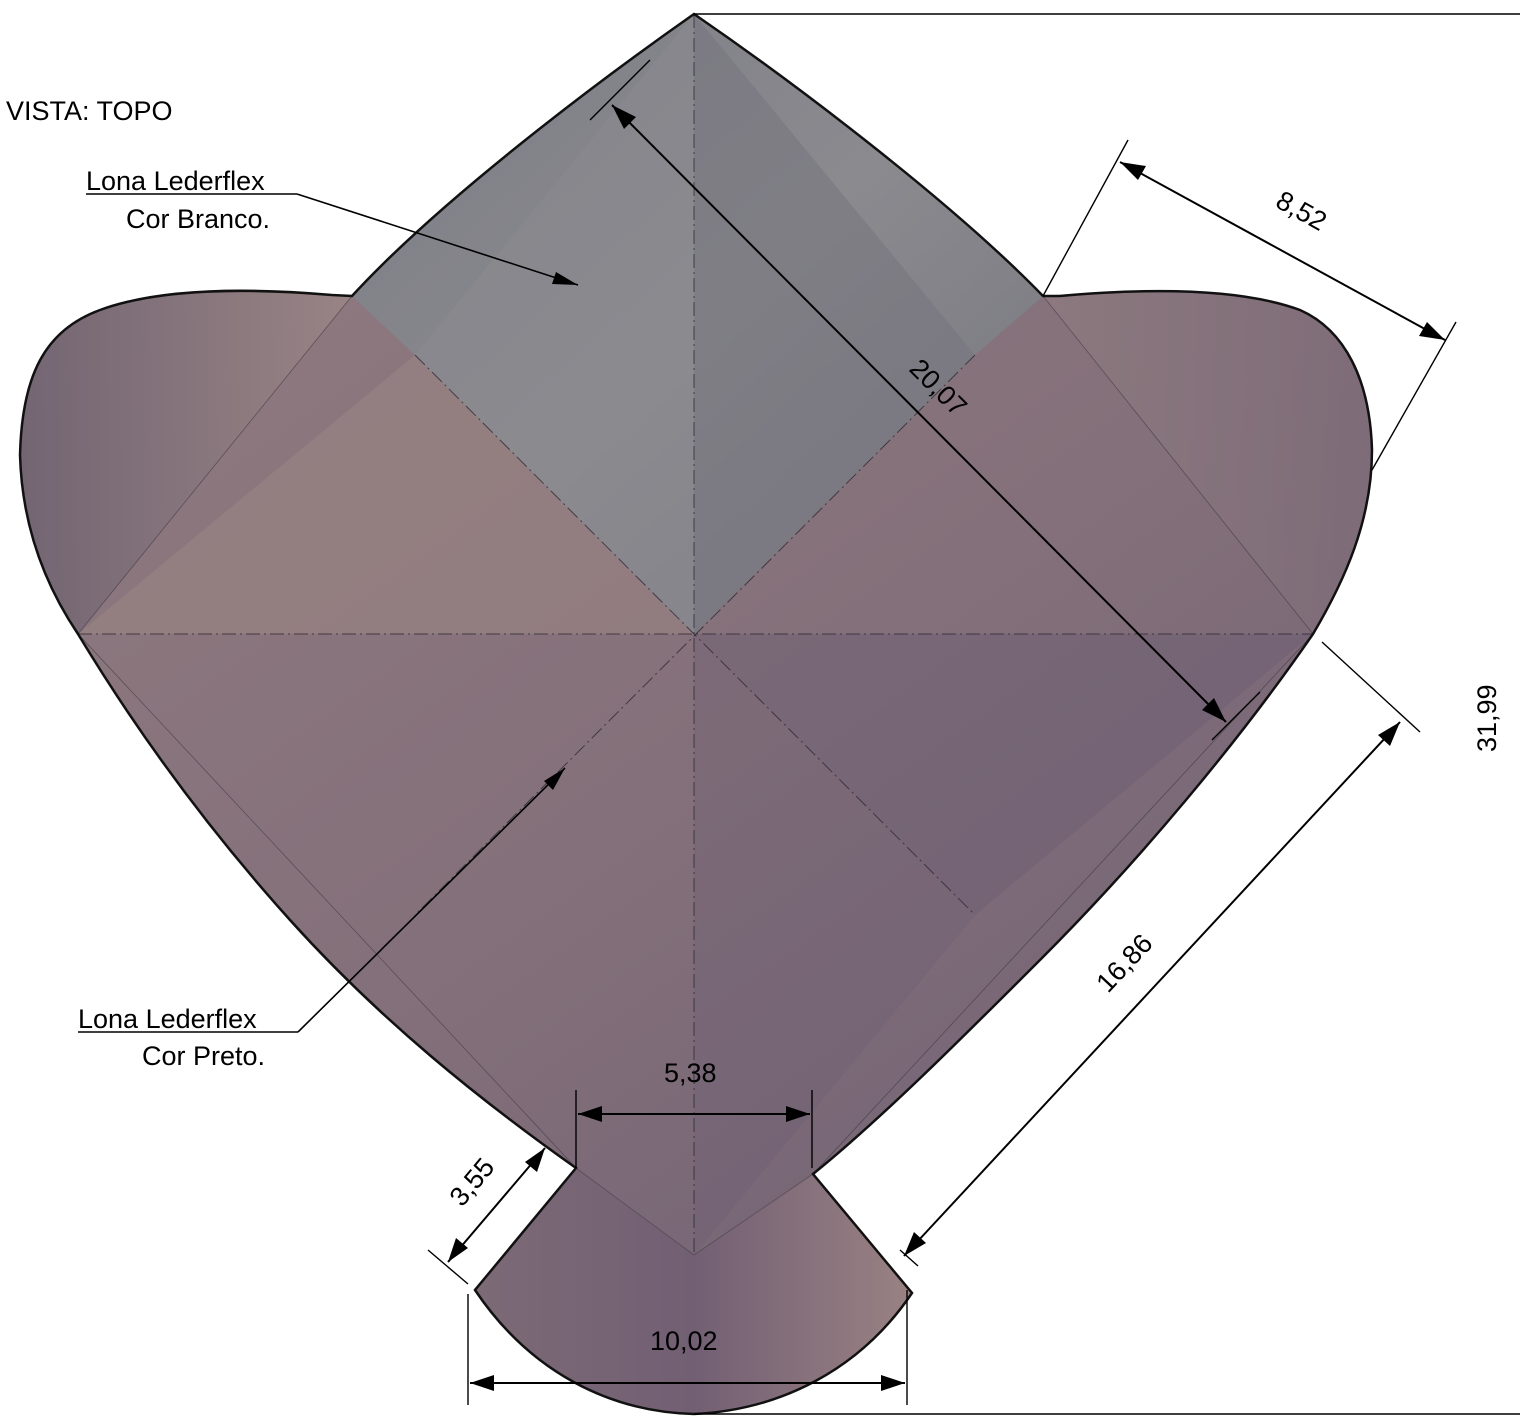 The image size is (1520, 1416). I want to click on dim-355-arrow-a, so click(458, 1250).